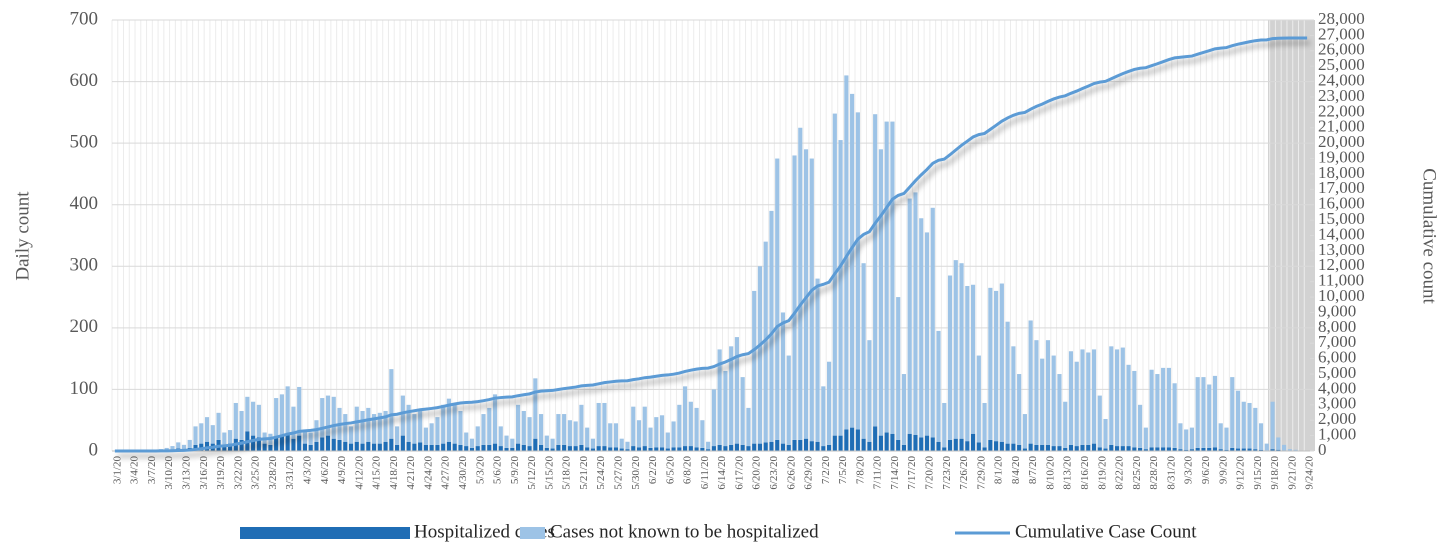  What do you see at coordinates (826, 470) in the screenshot?
I see `x-tick-label: 7/2/20` at bounding box center [826, 470].